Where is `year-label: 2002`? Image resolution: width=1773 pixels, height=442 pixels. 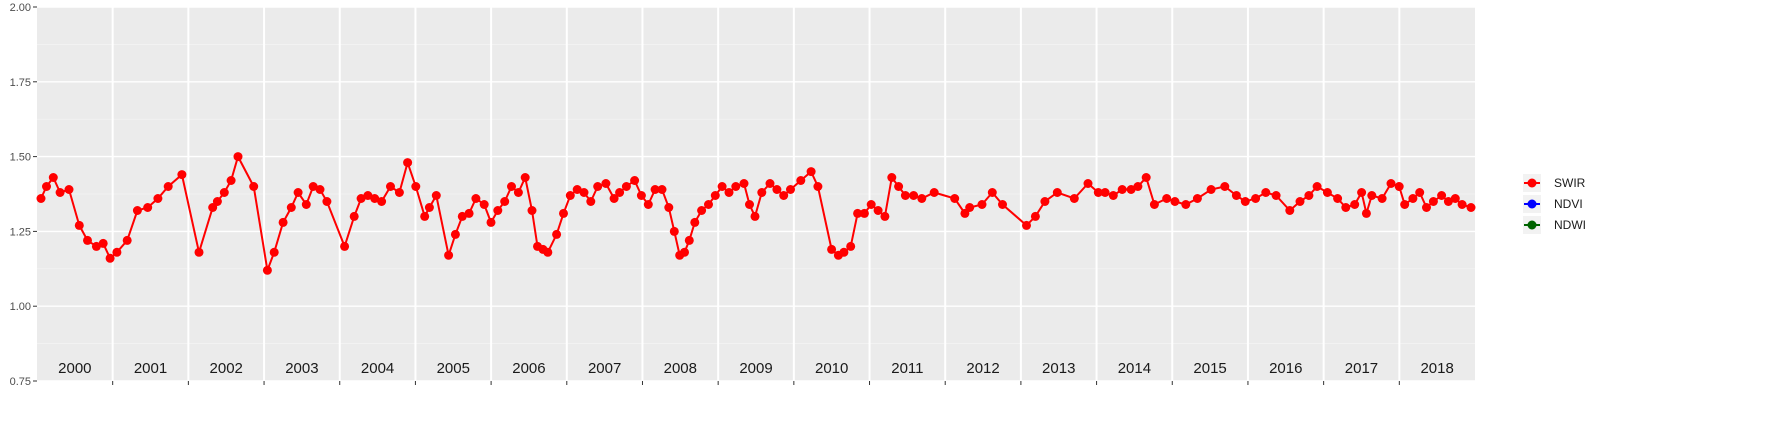
year-label: 2002 is located at coordinates (226, 368).